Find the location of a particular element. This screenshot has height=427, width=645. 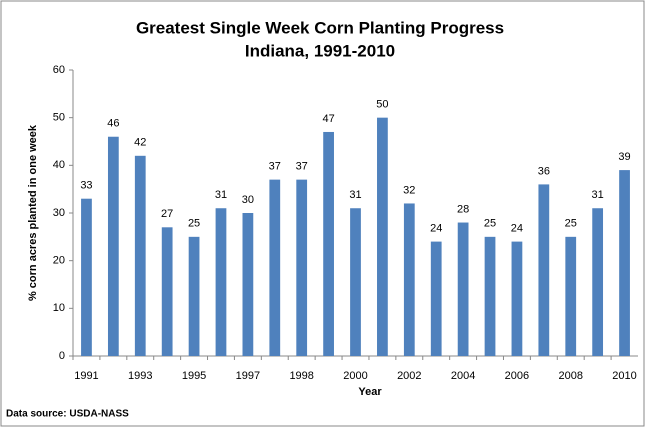

x-tick-label: 1998 is located at coordinates (301, 376).